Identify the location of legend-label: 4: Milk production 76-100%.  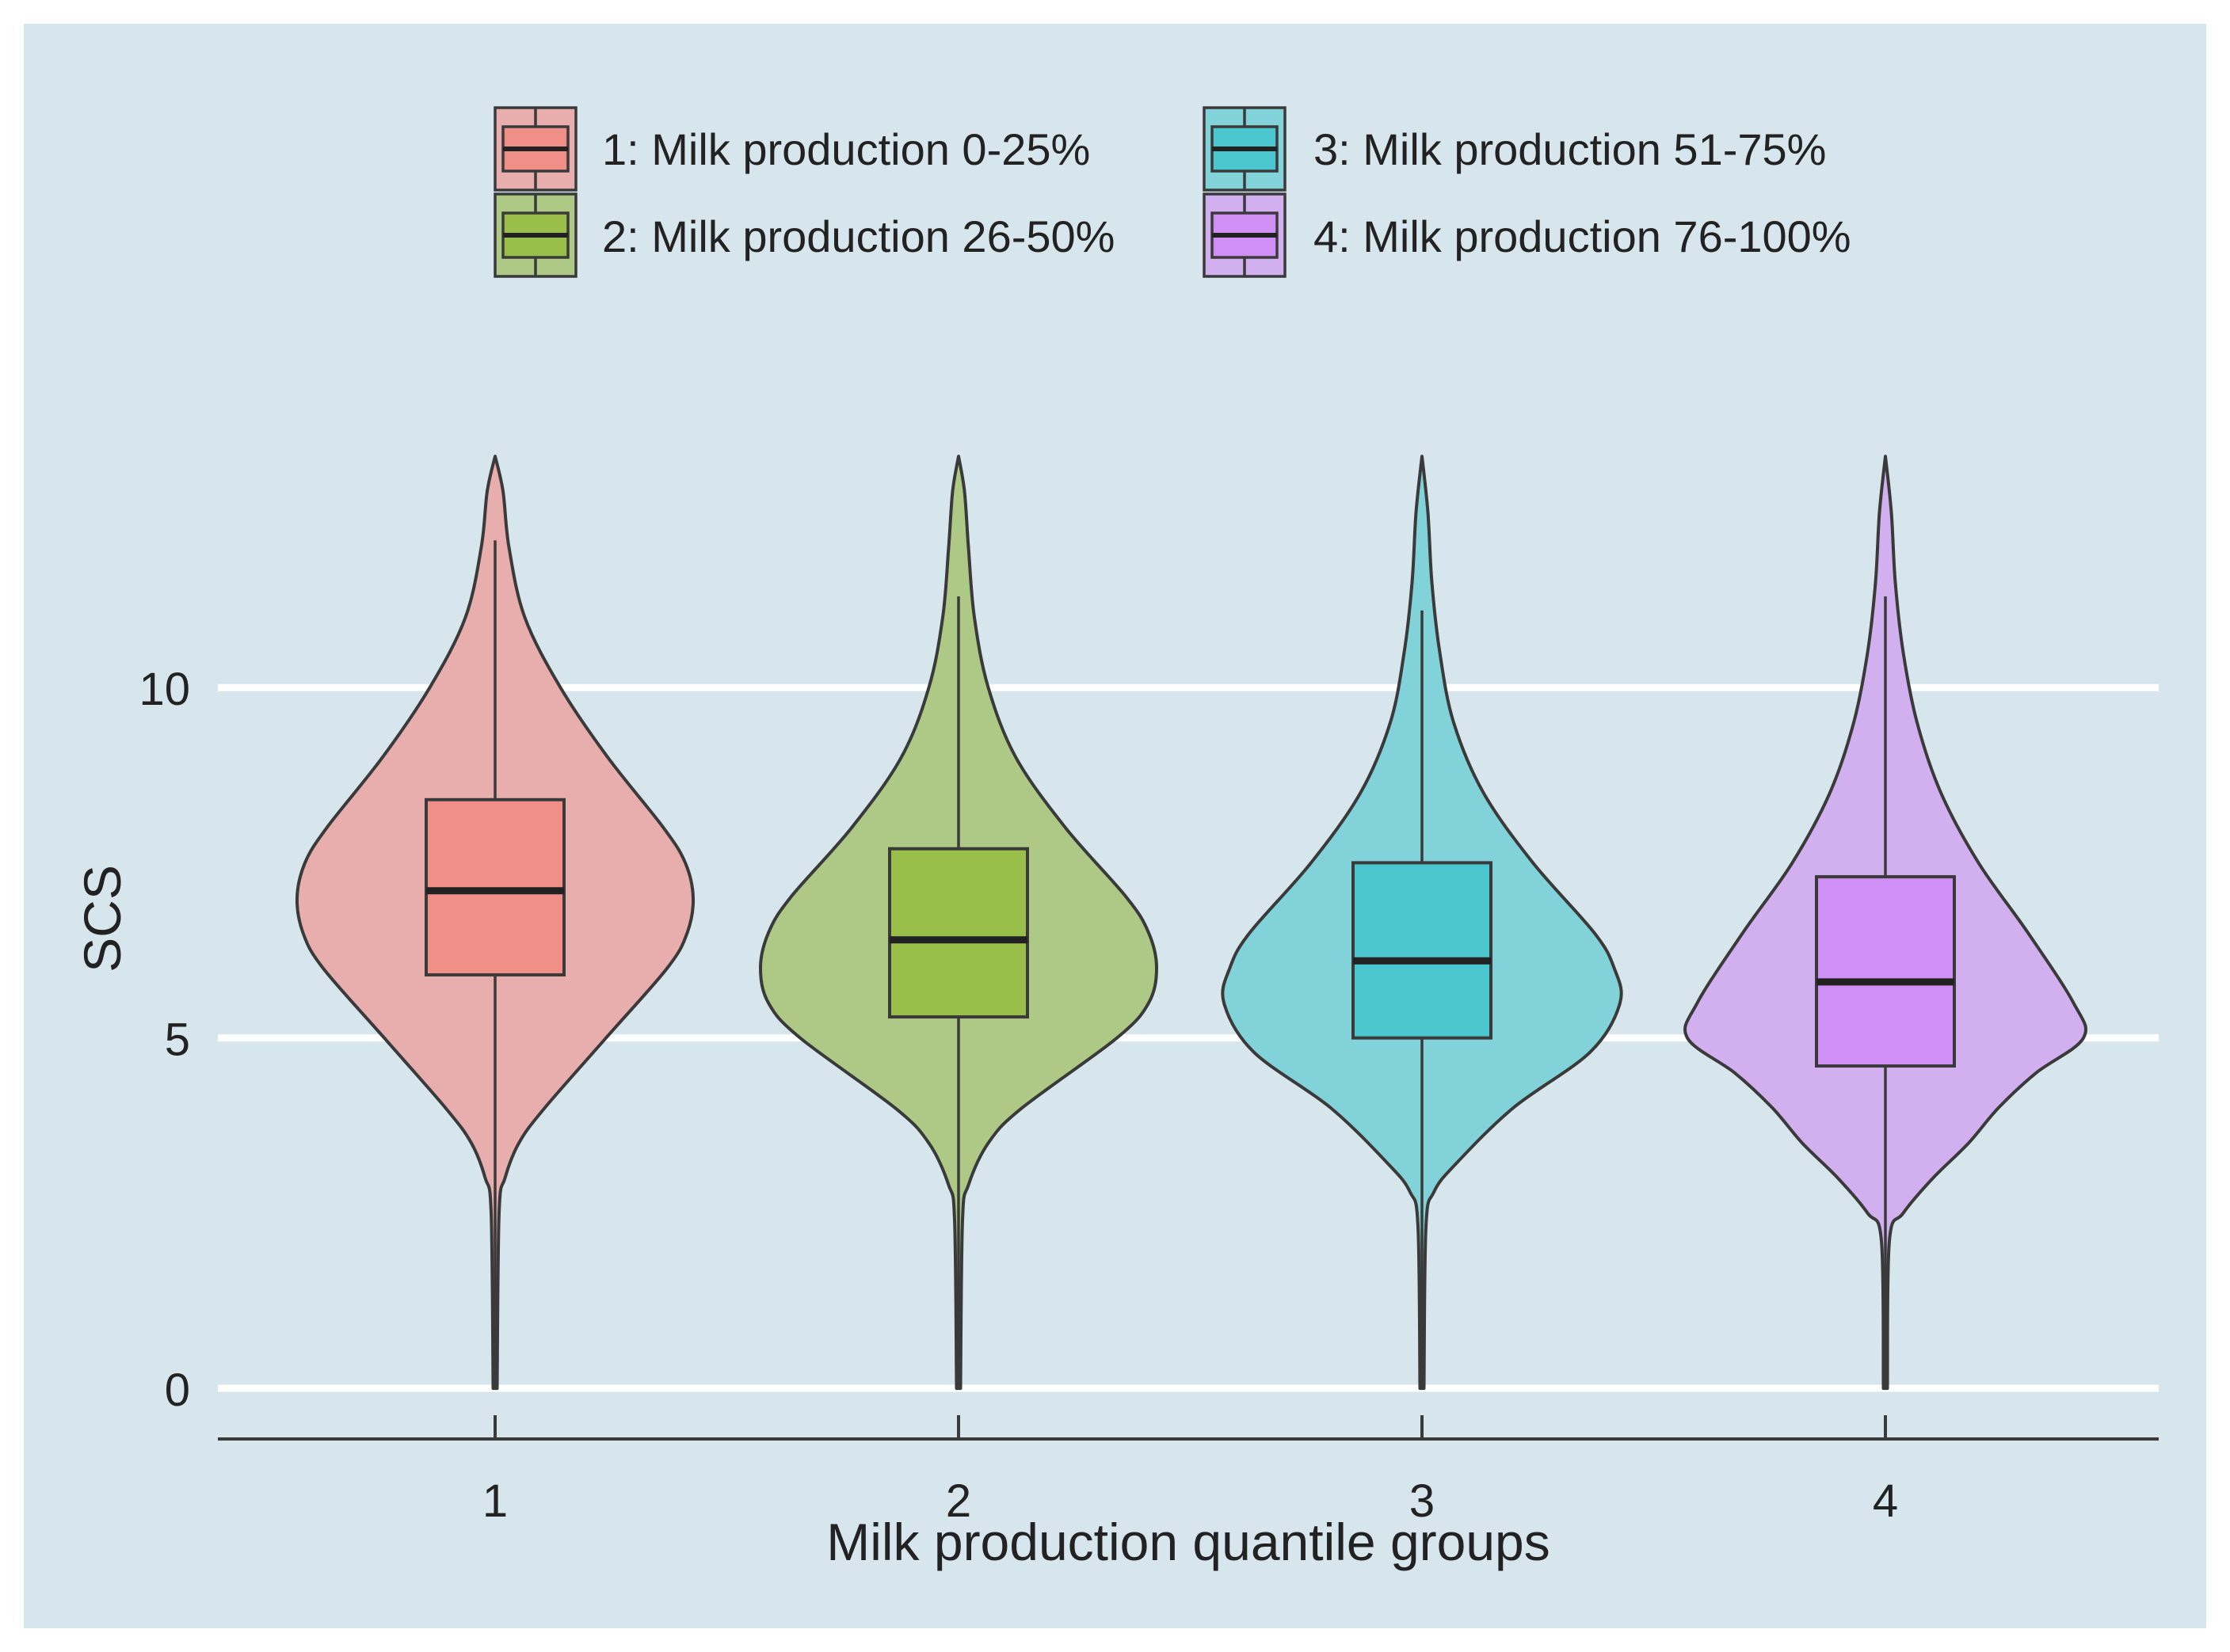
(1582, 236).